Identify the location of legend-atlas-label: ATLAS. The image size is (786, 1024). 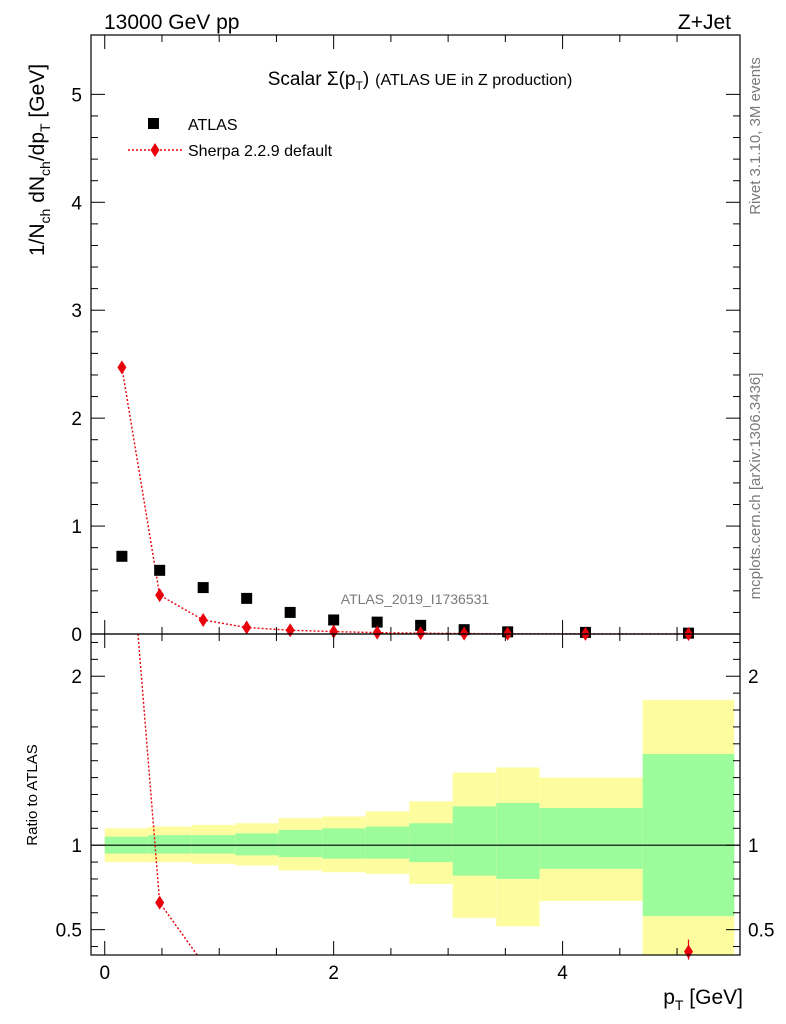
(213, 125).